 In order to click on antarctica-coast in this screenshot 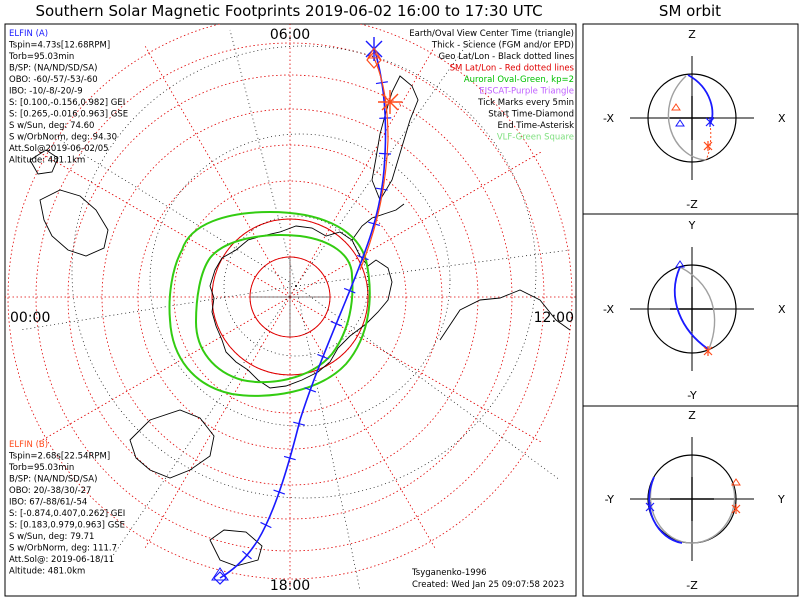, I will do `click(301, 307)`.